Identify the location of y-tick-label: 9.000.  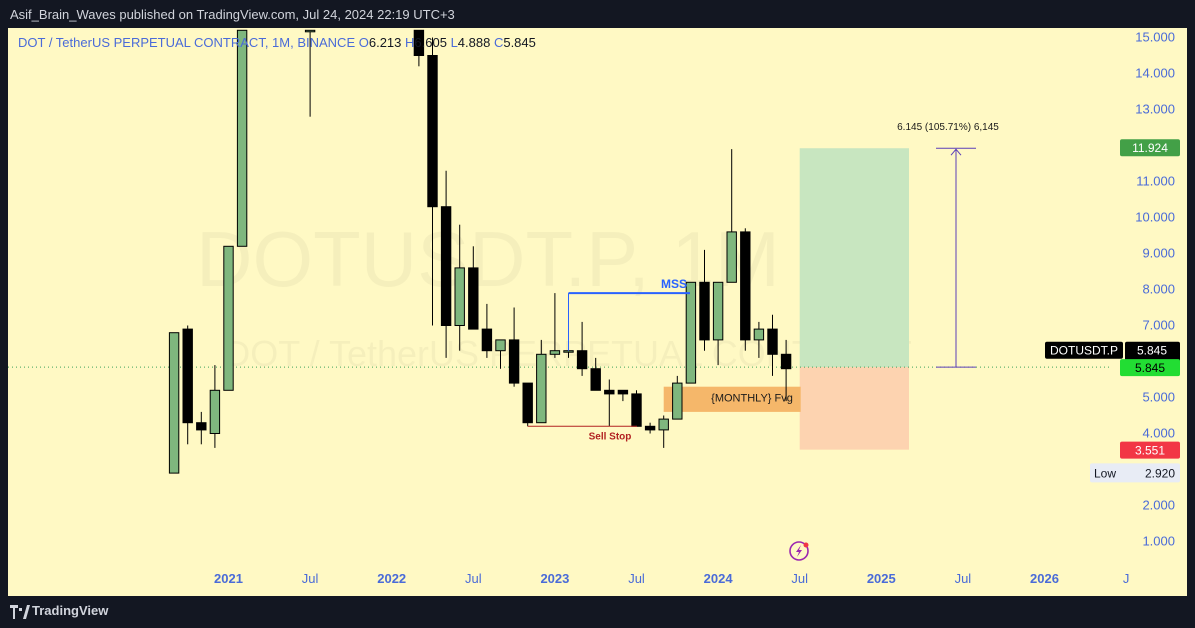
(1158, 253).